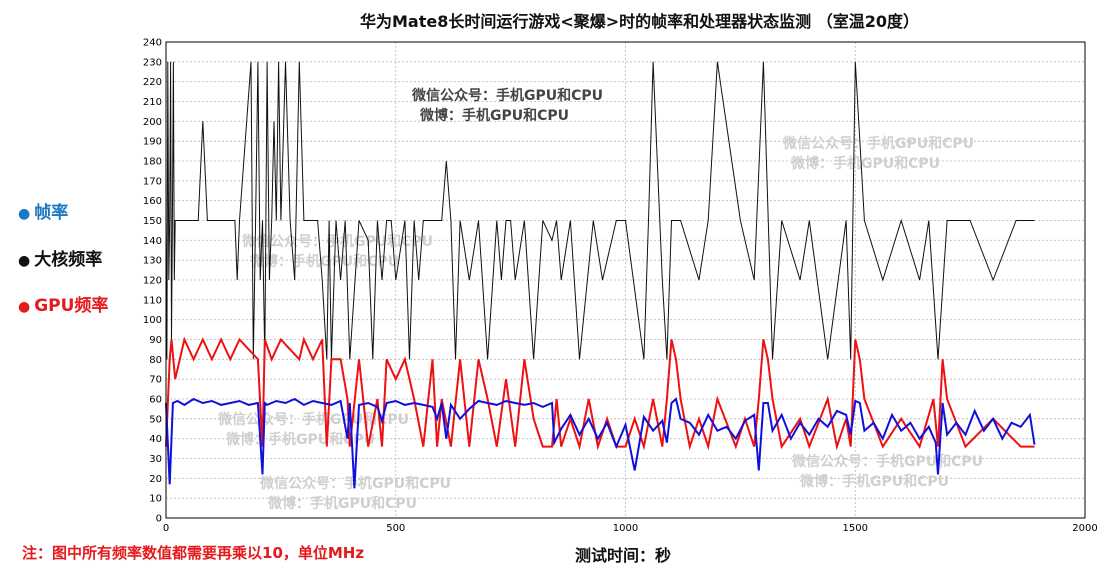  Describe the element at coordinates (152, 43) in the screenshot. I see `y-tick-label: 240` at that location.